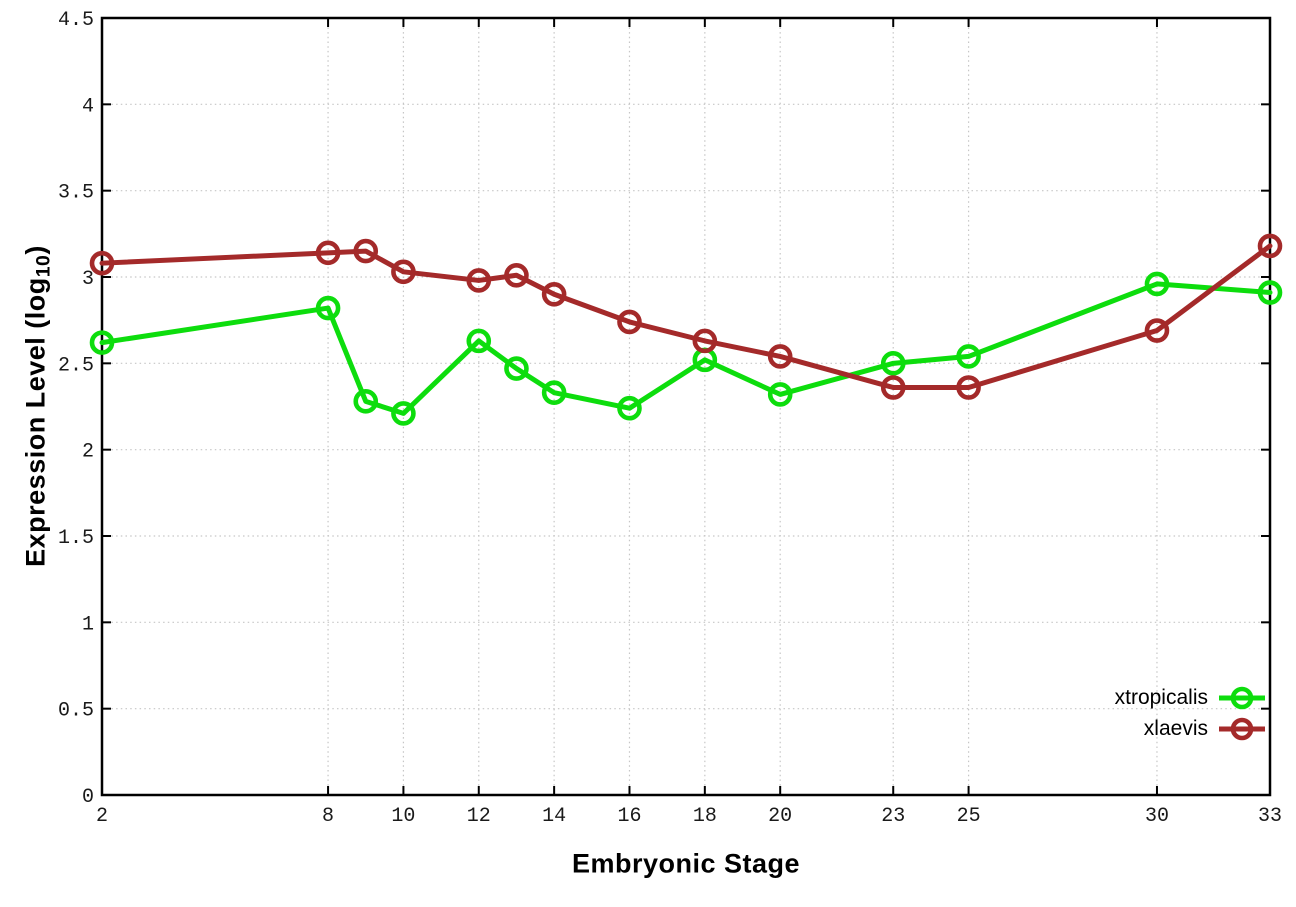  I want to click on y-axis-title-text: Expression Level (log, so click(35, 422).